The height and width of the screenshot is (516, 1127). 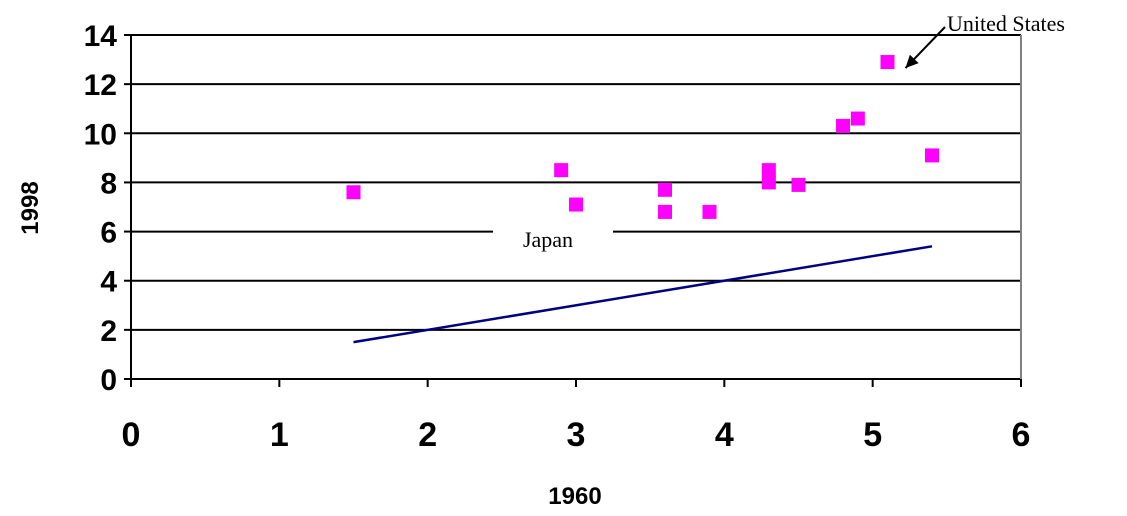 I want to click on trend-line, so click(x=643, y=294).